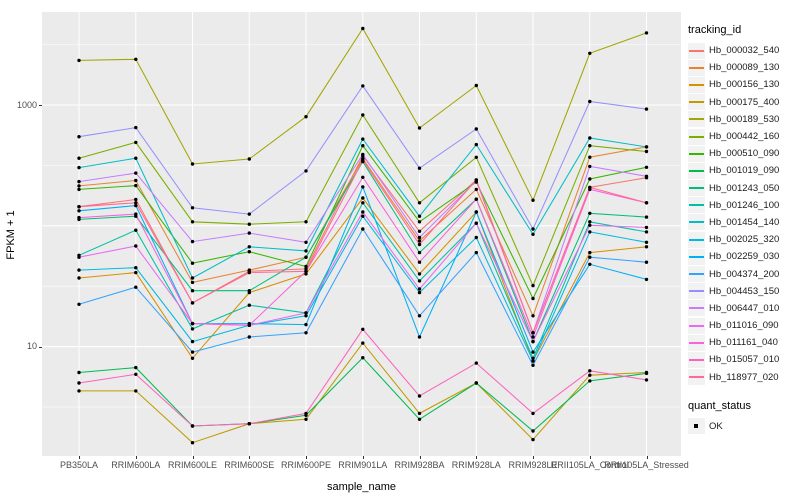 The width and height of the screenshot is (800, 500). Describe the element at coordinates (715, 30) in the screenshot. I see `legend-title-tracking-id: tracking_id` at that location.